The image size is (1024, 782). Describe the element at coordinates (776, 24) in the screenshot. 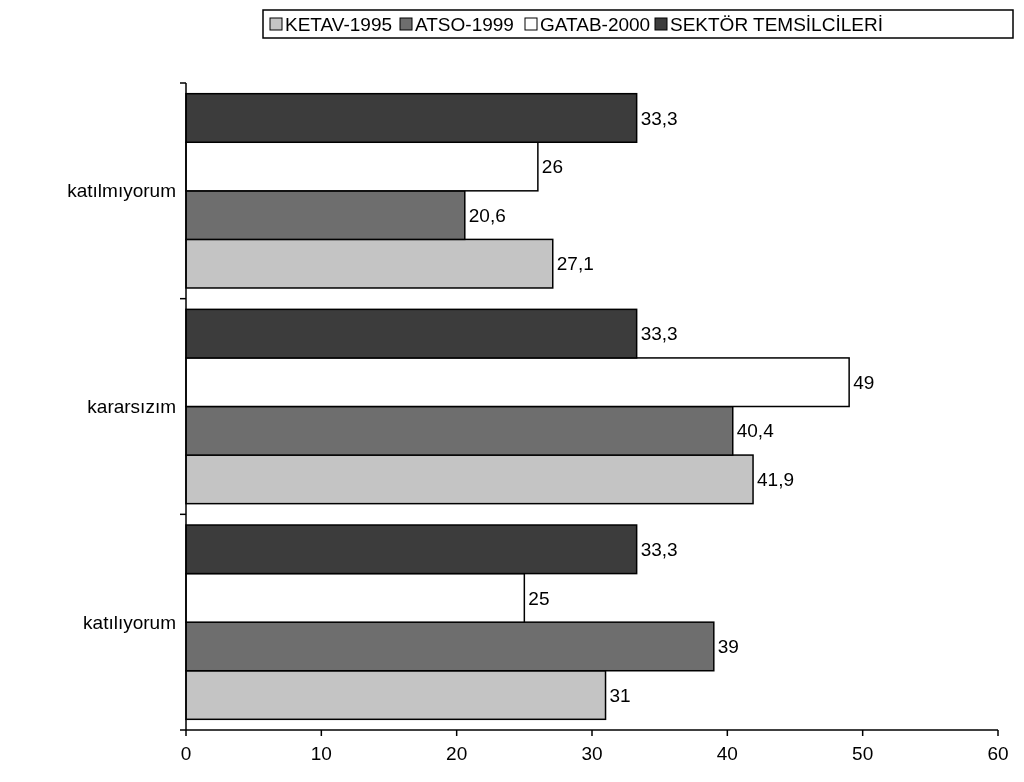

I see `legend-label: SEKTÖR TEMSİLCİLERİ` at that location.